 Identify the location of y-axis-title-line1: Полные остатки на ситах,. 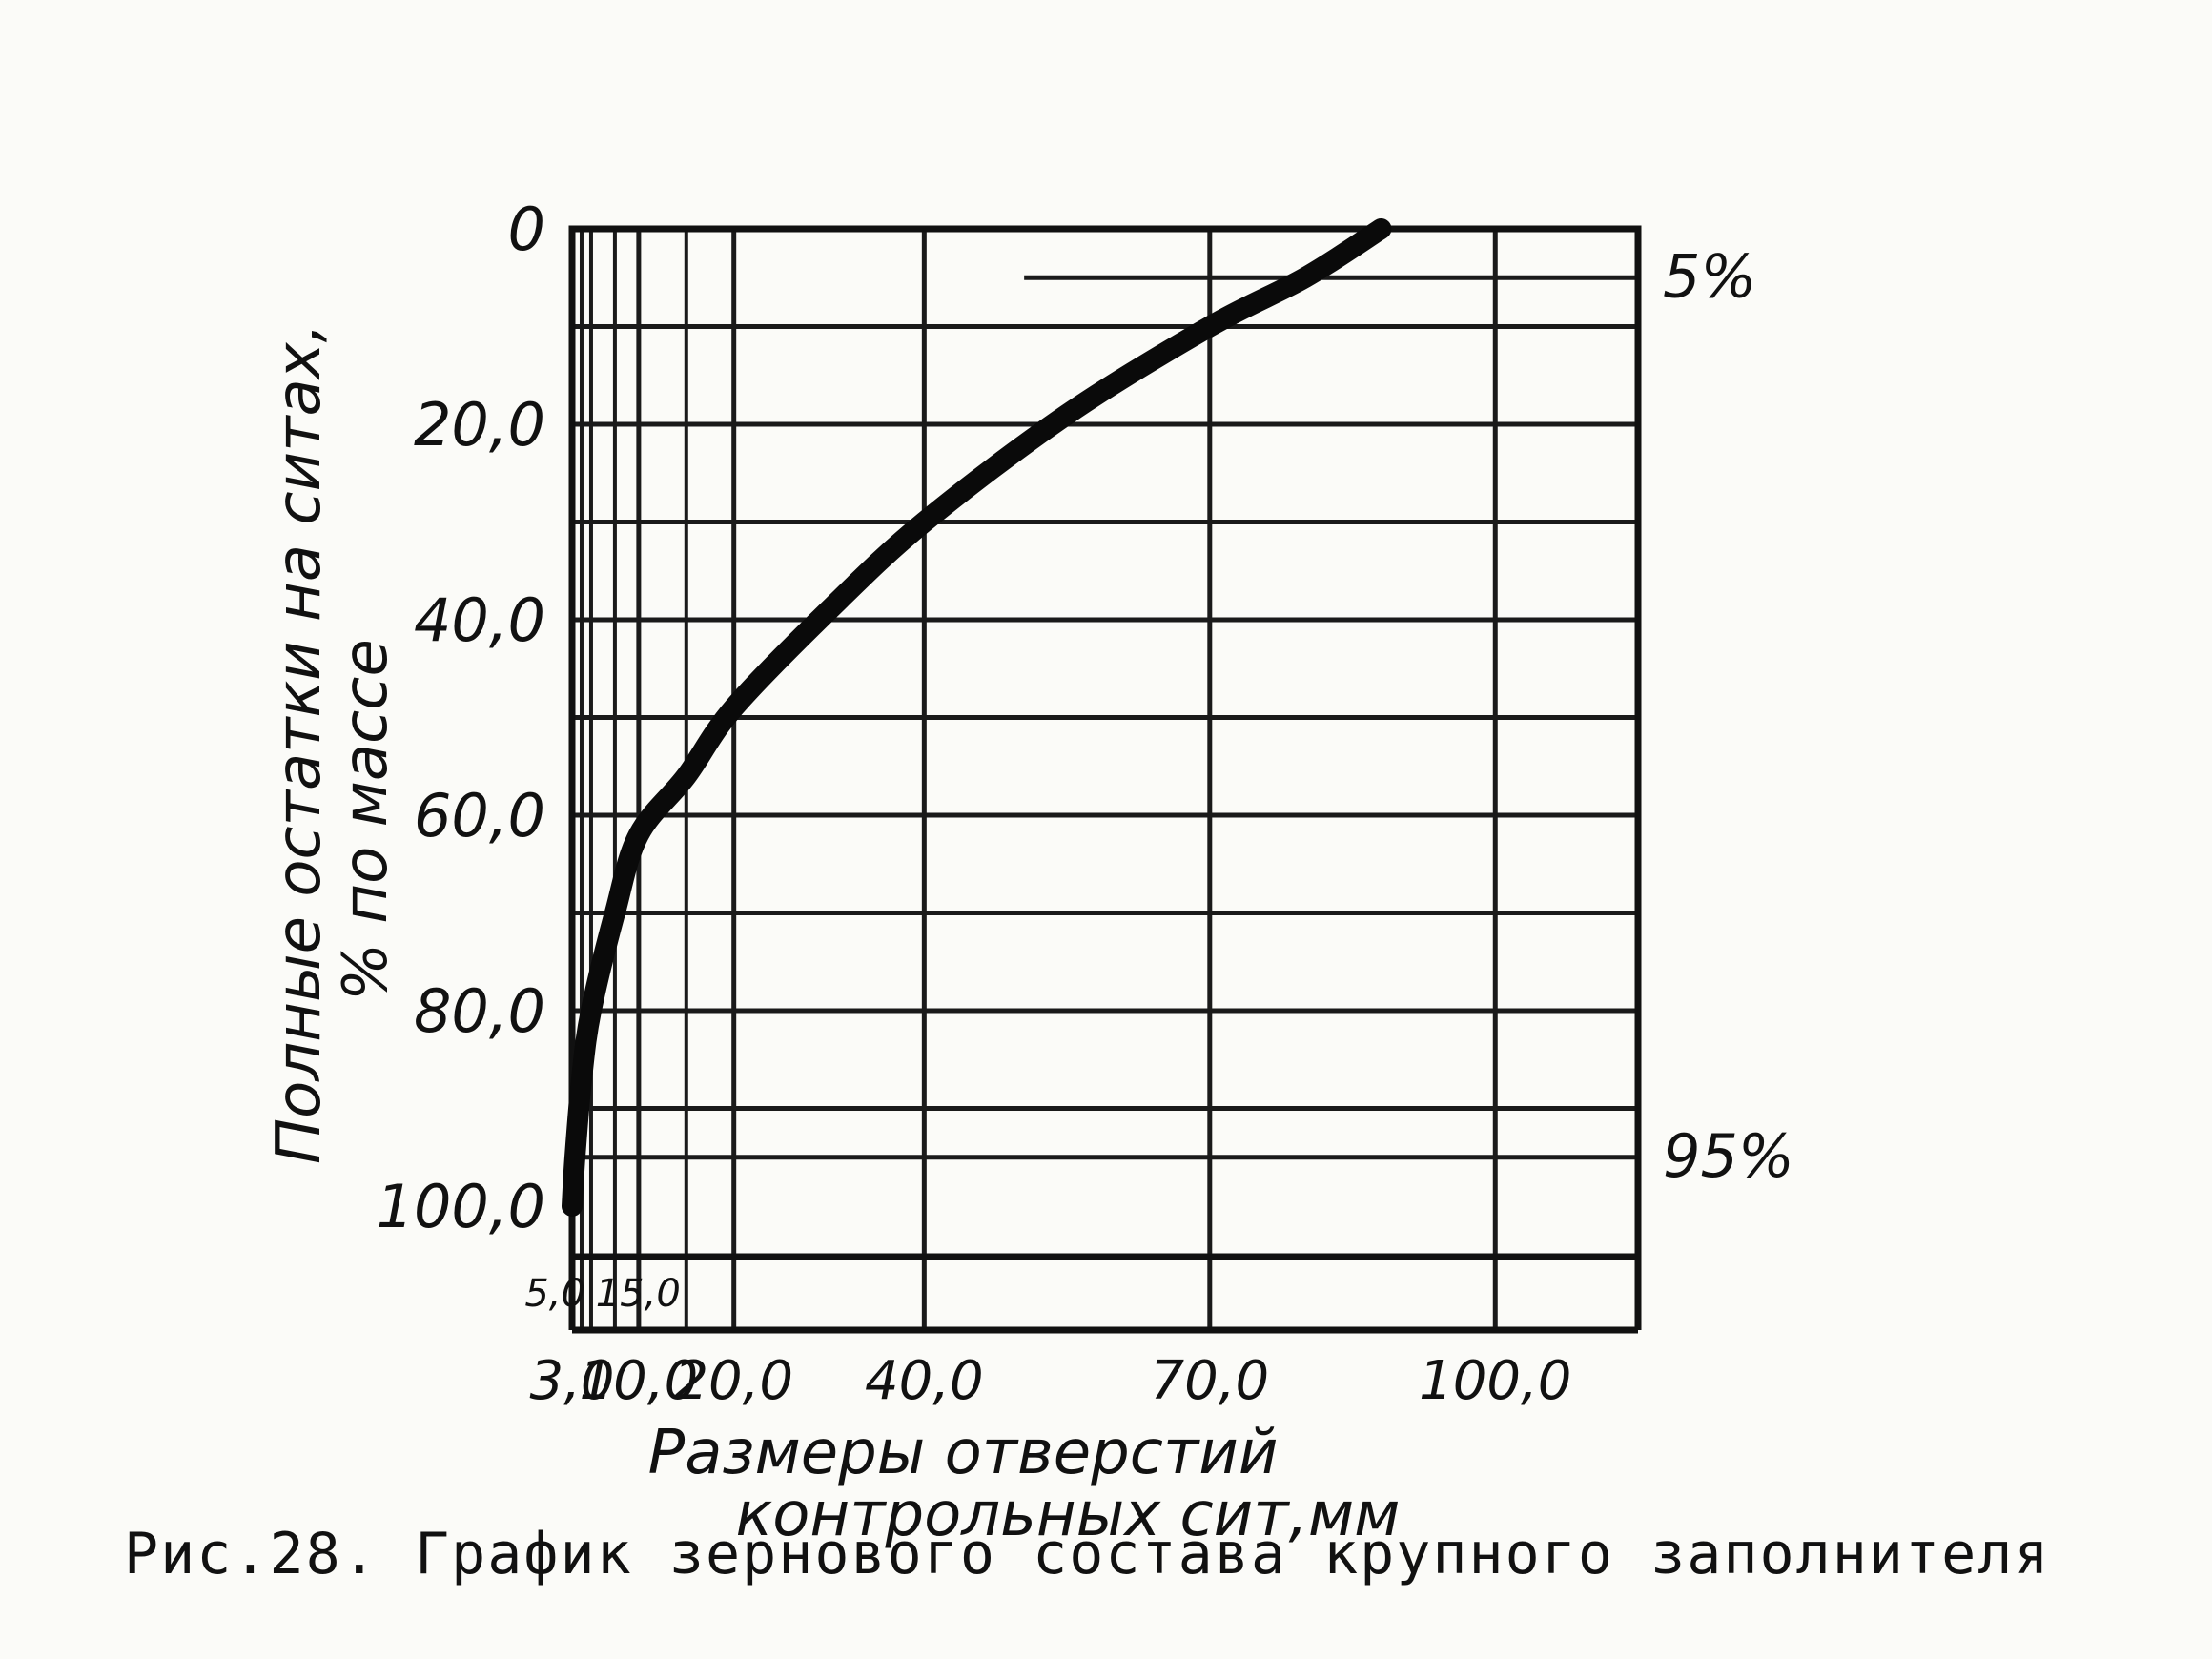
(299, 743).